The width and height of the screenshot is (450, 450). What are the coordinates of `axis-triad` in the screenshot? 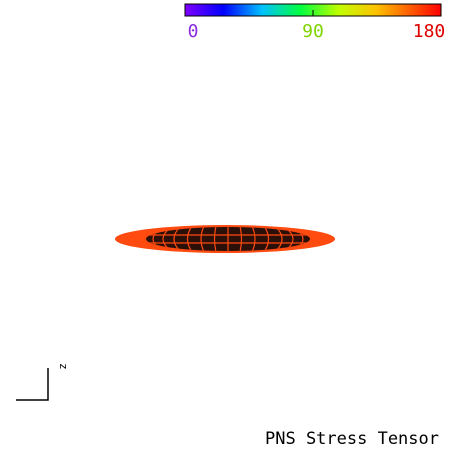 It's located at (32, 384).